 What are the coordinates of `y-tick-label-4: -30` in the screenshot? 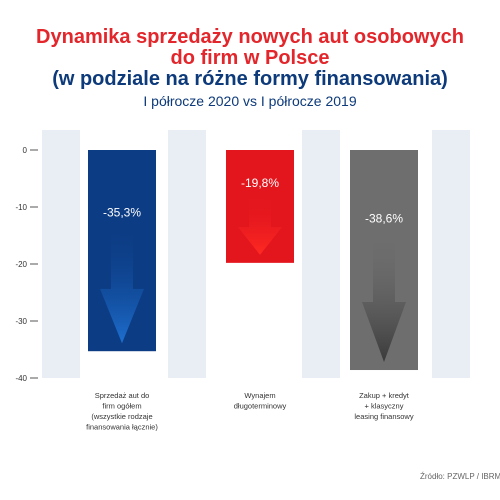 It's located at (21, 321).